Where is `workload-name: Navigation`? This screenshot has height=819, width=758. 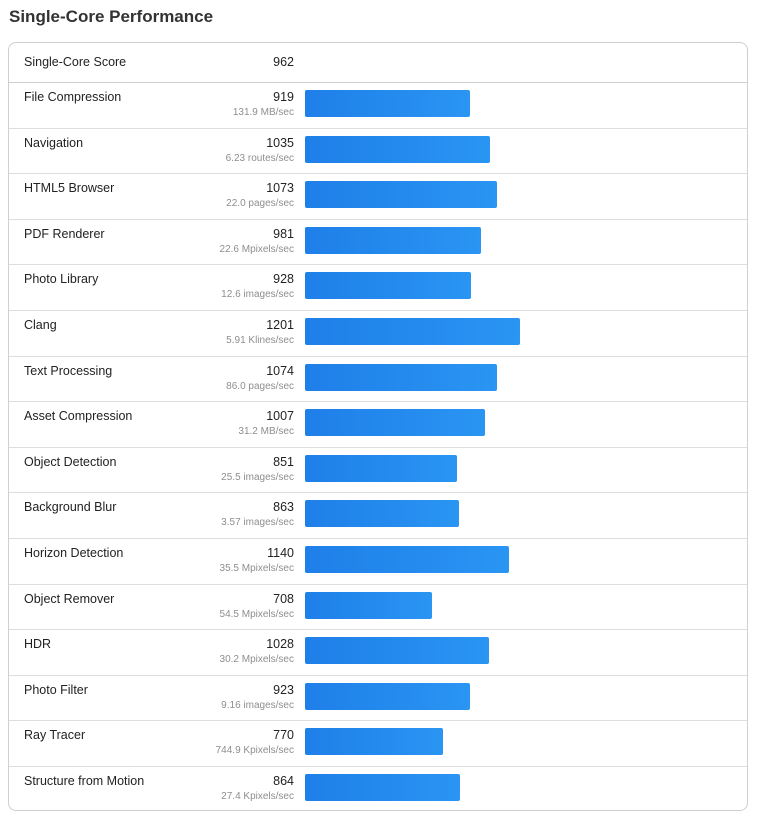
workload-name: Navigation is located at coordinates (54, 142).